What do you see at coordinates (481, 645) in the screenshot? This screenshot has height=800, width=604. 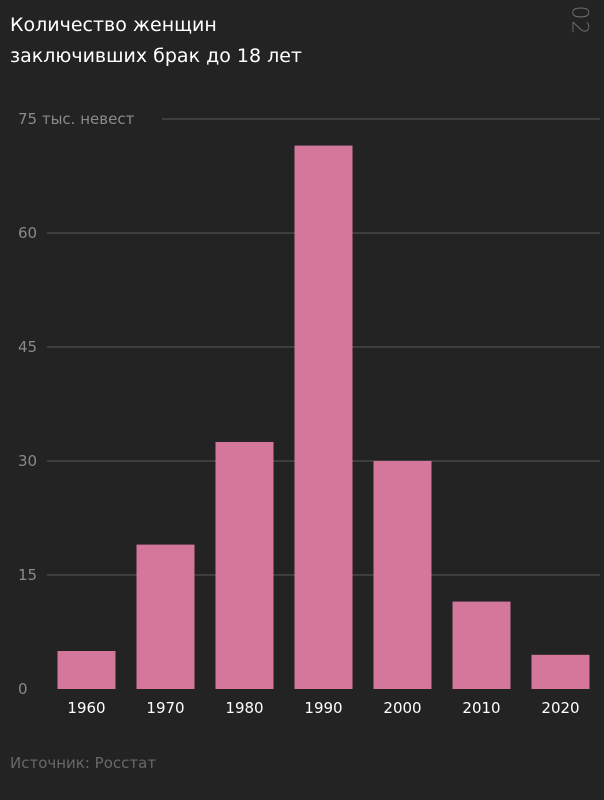 I see `bar-2010` at bounding box center [481, 645].